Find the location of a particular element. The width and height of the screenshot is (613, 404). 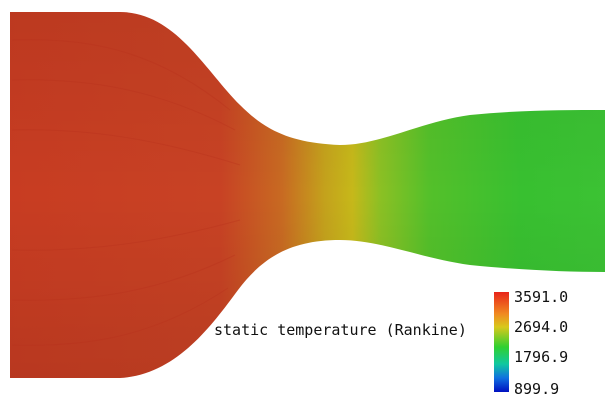

colorbar-tick-max: 3591.0 is located at coordinates (541, 297).